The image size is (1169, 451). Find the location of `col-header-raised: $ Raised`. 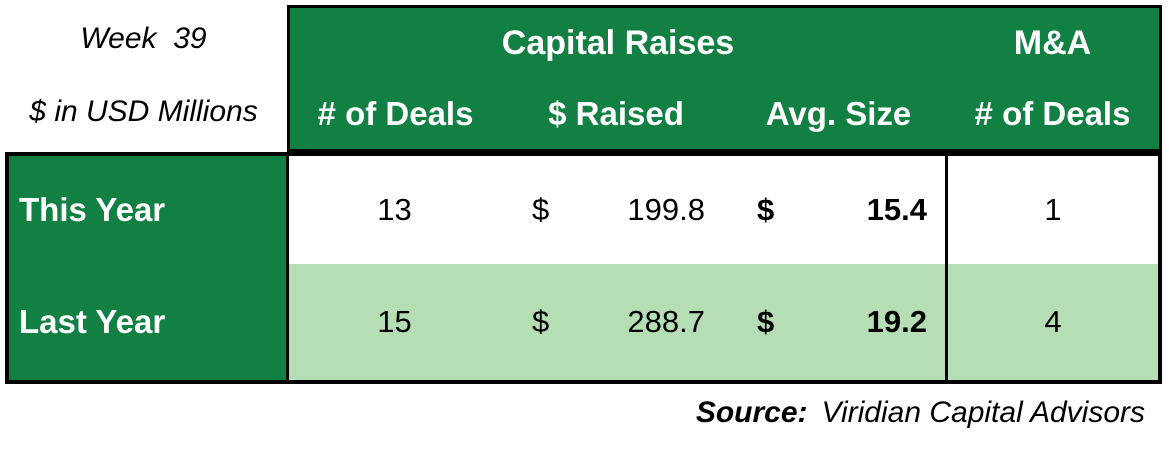

col-header-raised: $ Raised is located at coordinates (616, 113).